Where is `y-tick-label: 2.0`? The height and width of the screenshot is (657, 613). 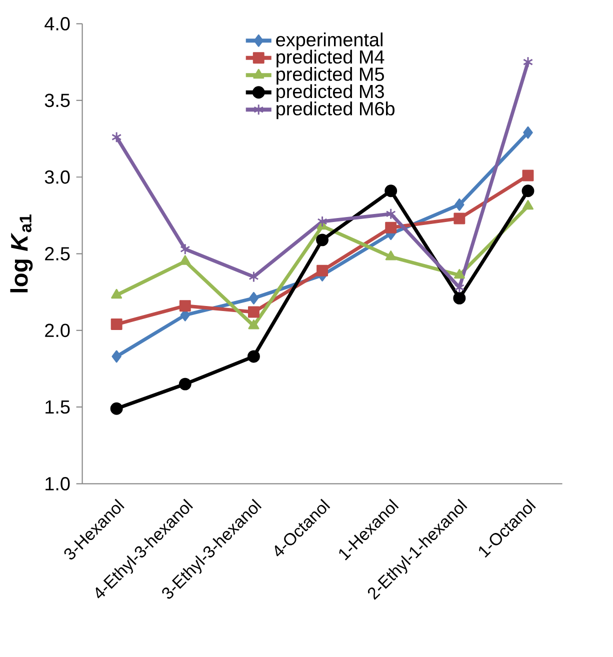
y-tick-label: 2.0 is located at coordinates (57, 331).